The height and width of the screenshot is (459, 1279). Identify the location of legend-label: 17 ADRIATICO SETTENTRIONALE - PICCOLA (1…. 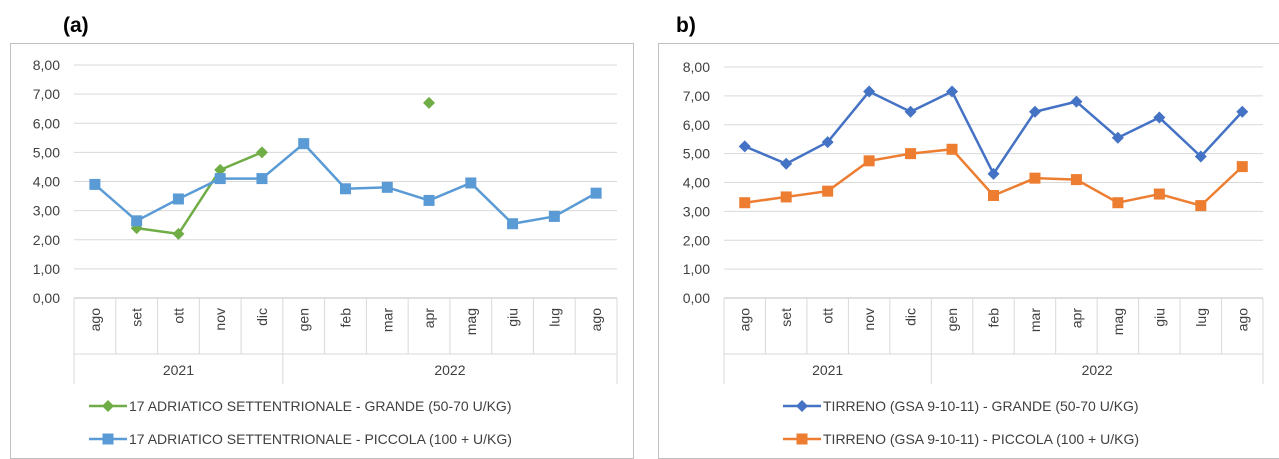
(320, 439).